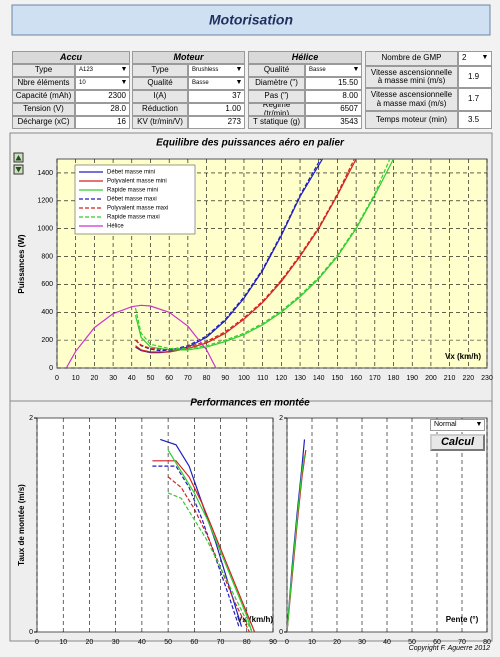 The height and width of the screenshot is (657, 500). Describe the element at coordinates (160, 96) in the screenshot. I see `field-label: I(A)` at that location.